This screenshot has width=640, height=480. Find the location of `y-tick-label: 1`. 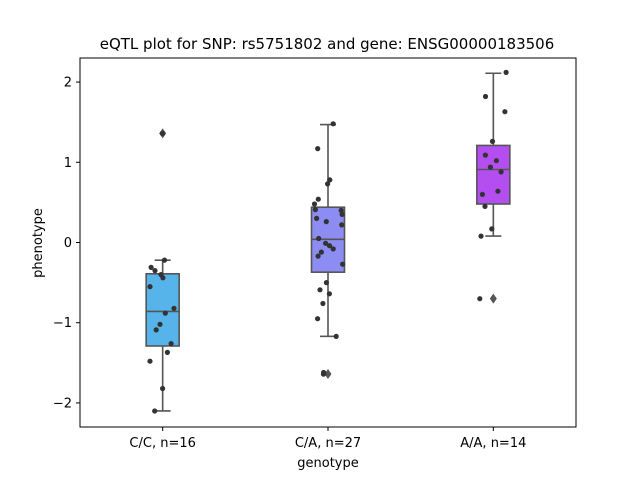

y-tick-label: 1 is located at coordinates (68, 163).